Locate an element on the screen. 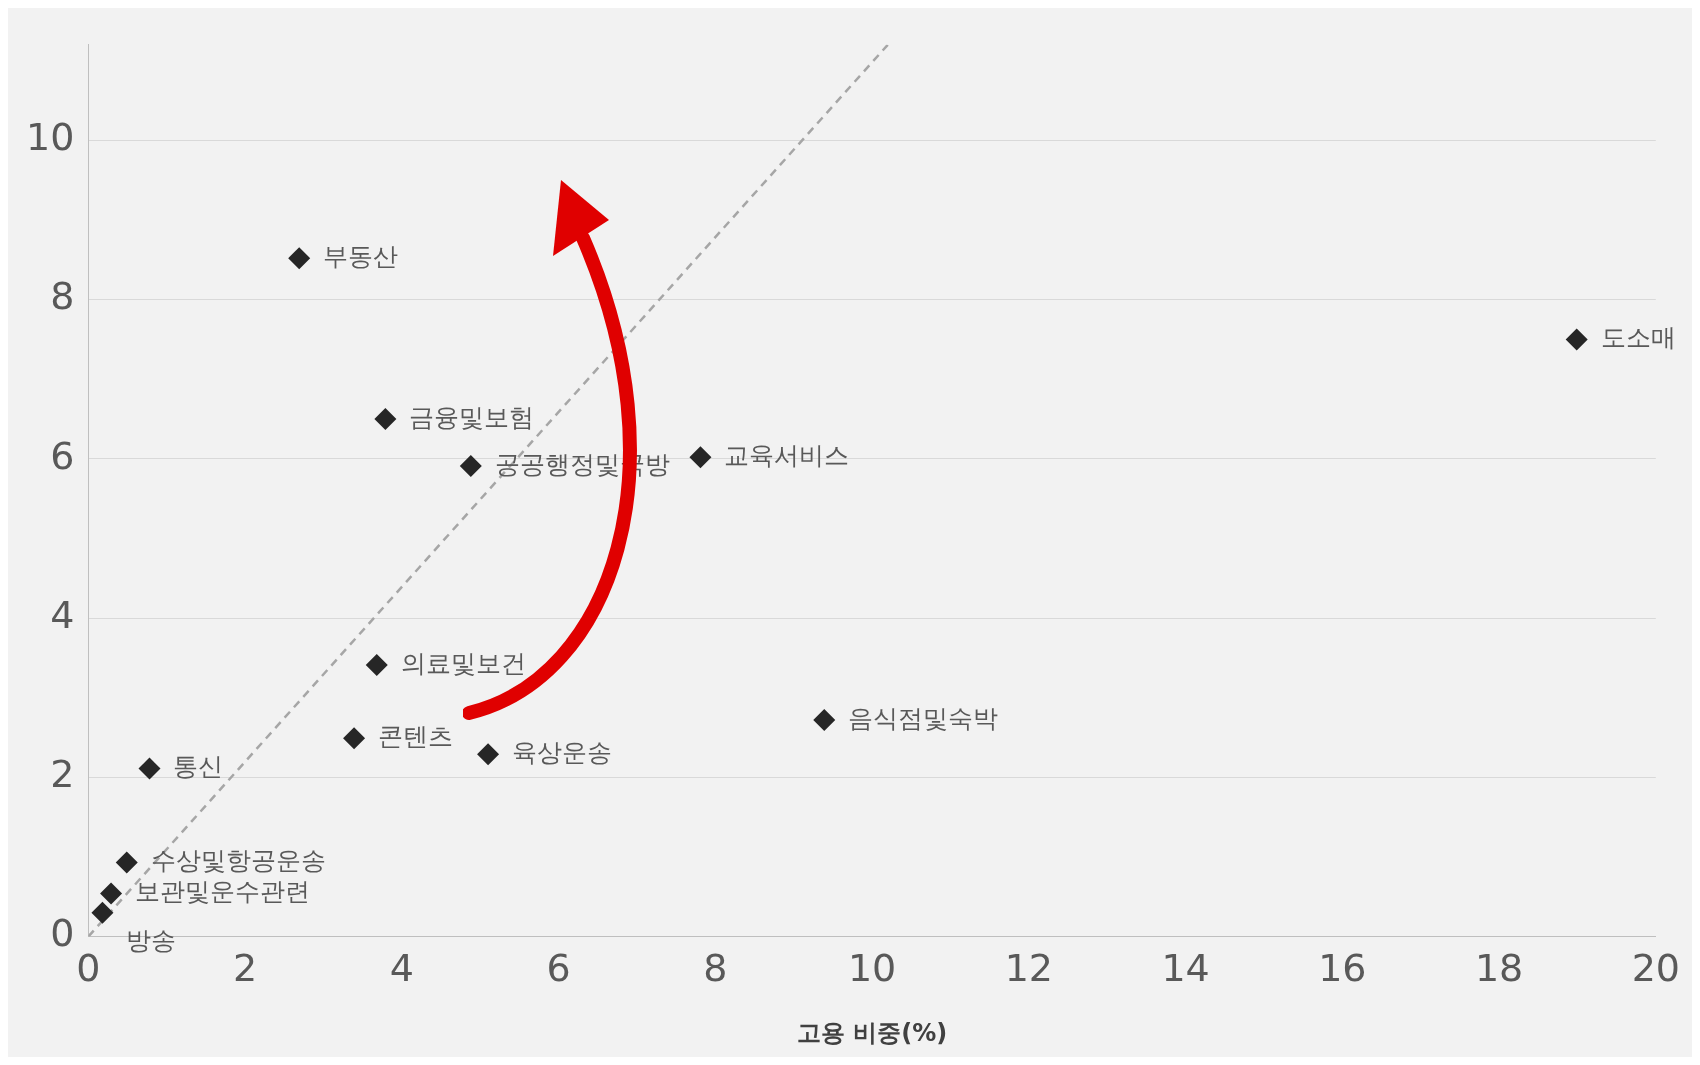 The image size is (1700, 1065). annotation: 부동산 is located at coordinates (361, 256).